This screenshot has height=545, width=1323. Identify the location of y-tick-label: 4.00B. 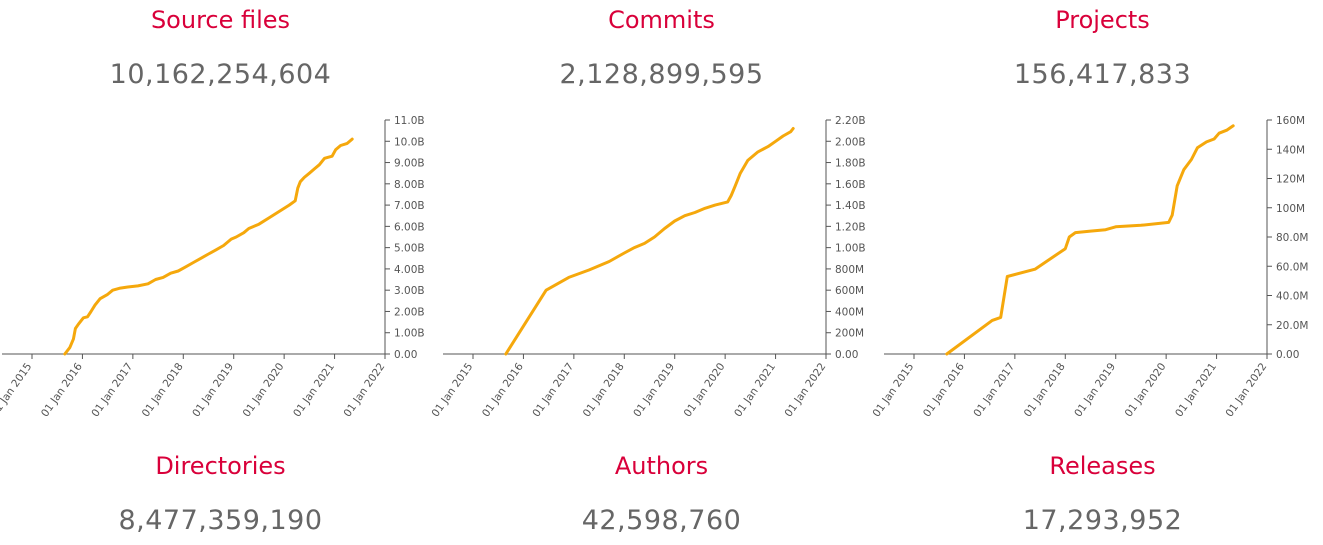
(409, 270).